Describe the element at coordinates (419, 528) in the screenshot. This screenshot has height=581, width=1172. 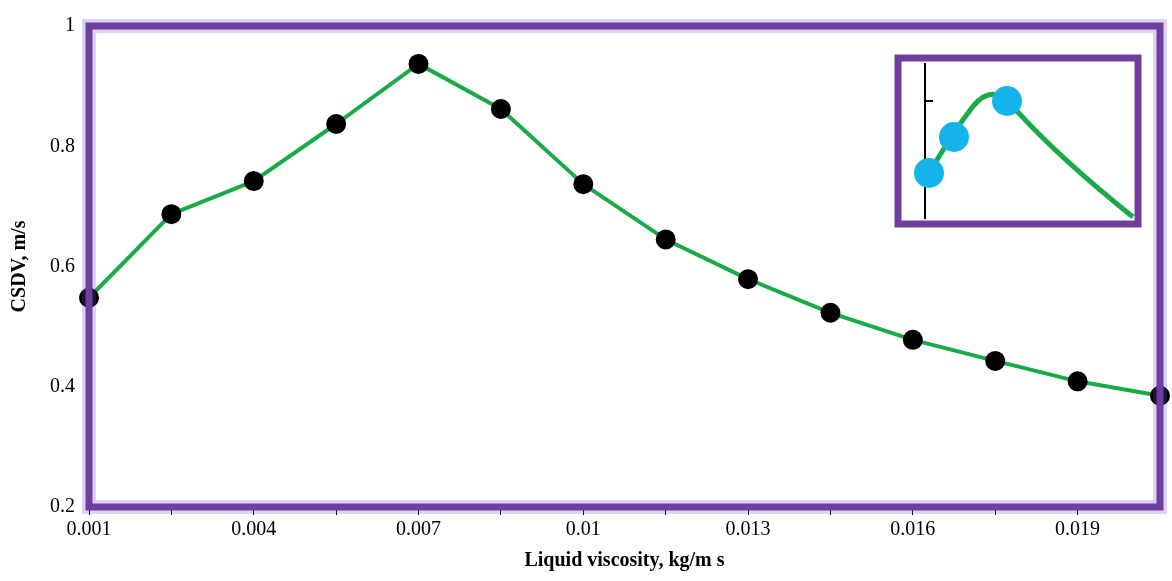
I see `x-tick-label: 0.007` at that location.